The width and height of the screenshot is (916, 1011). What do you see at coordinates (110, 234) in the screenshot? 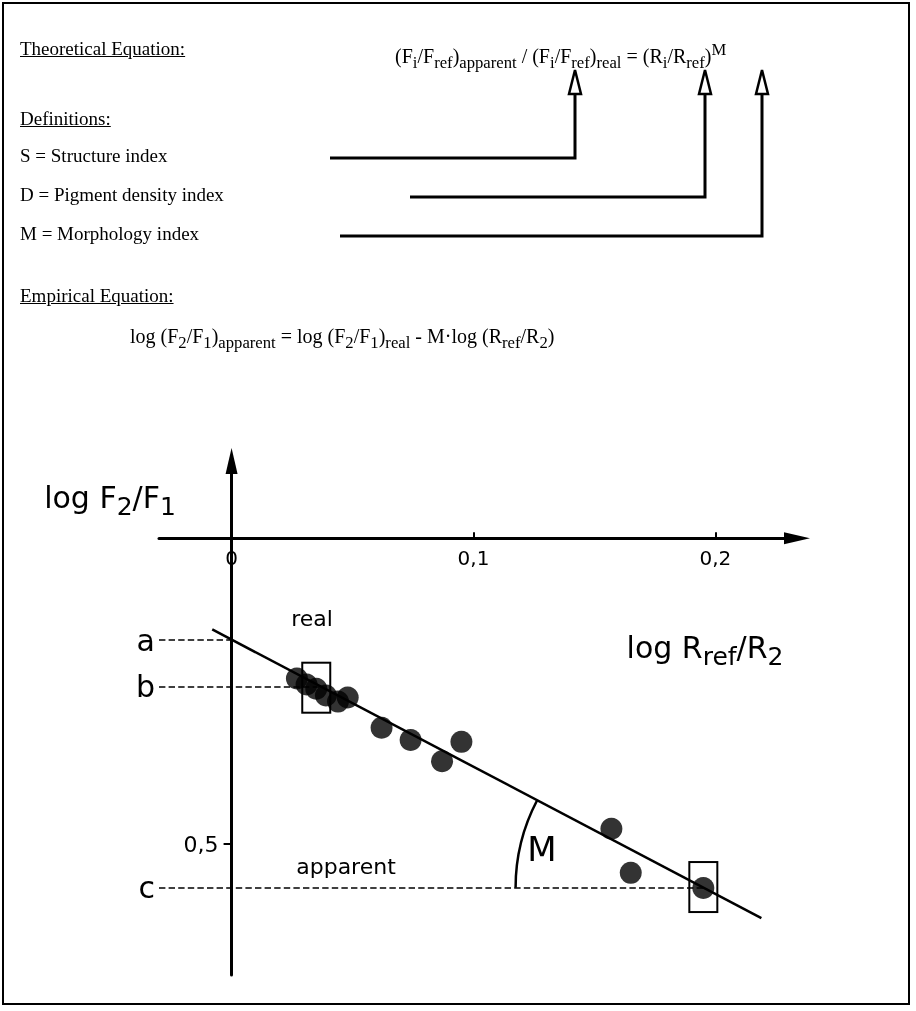
I see `text: M = Morphology index` at bounding box center [110, 234].